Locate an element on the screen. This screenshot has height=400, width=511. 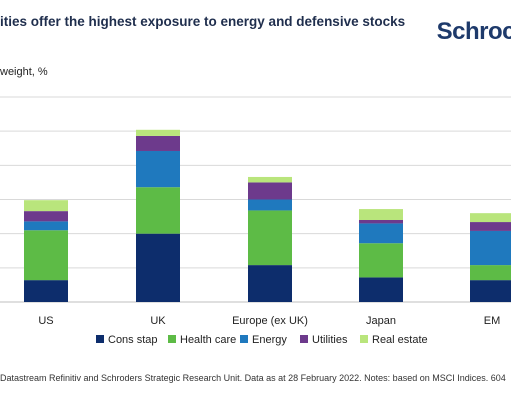
x-tick-label: UK is located at coordinates (158, 321).